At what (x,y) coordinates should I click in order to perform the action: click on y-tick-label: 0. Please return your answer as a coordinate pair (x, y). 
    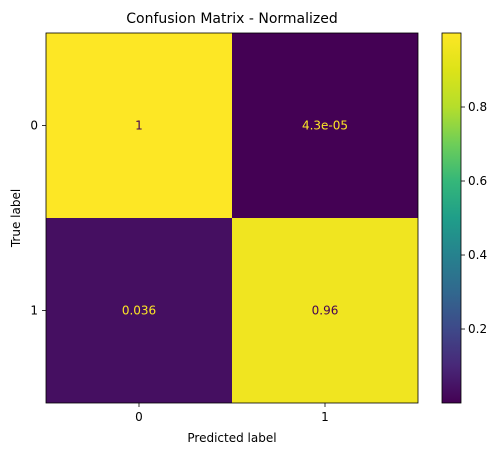
    Looking at the image, I should click on (34, 126).